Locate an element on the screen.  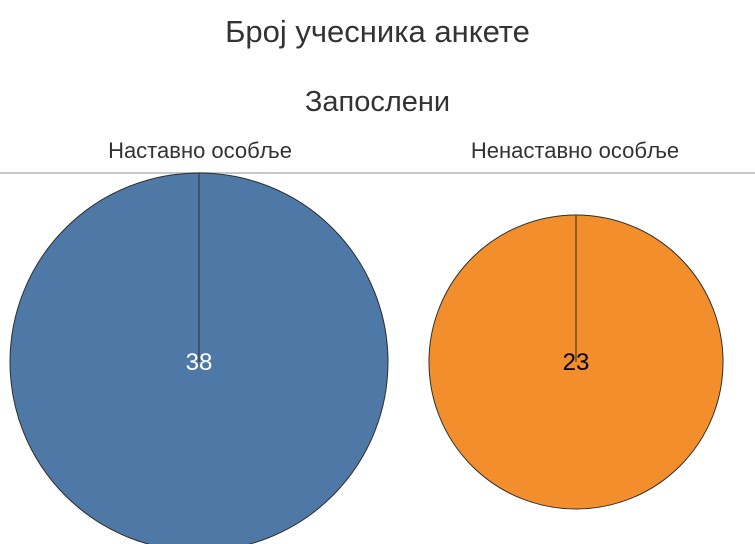
column-label-teaching-staff: Наставно особље is located at coordinates (200, 150).